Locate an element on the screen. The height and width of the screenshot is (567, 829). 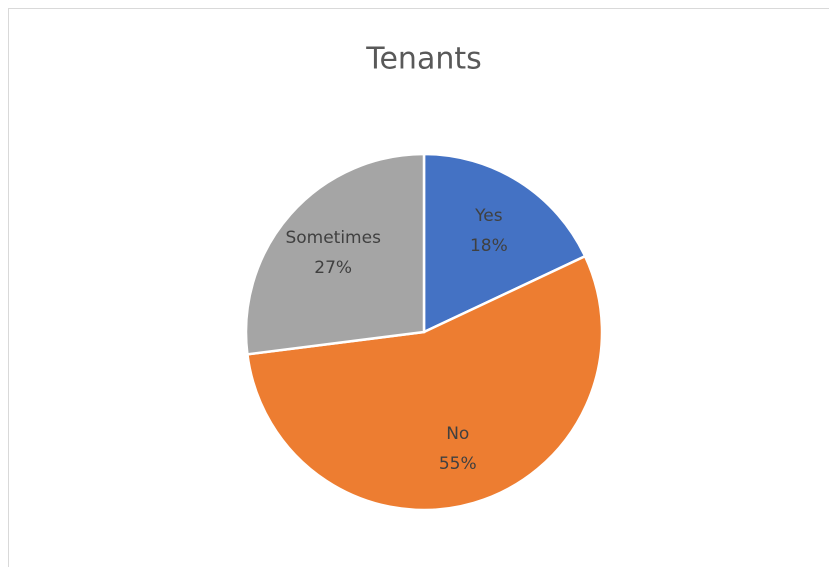
slice-value-label: 55% is located at coordinates (458, 464).